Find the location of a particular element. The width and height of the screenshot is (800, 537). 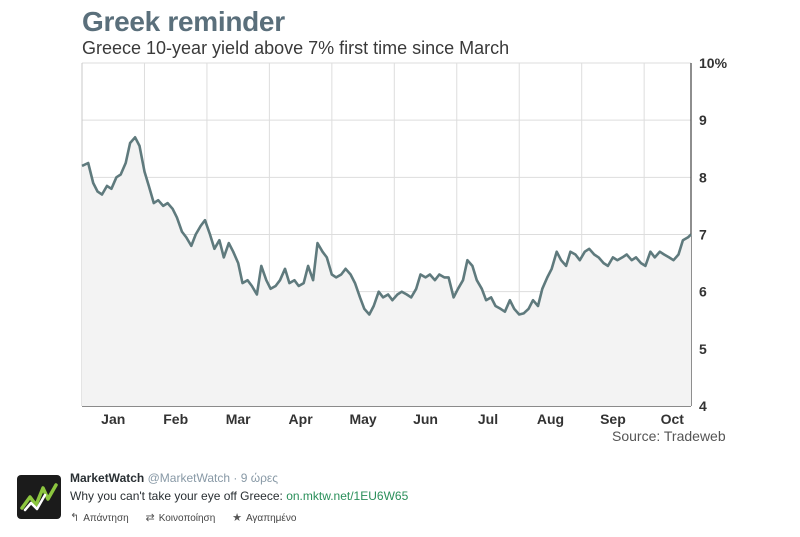

marketwatch-logo-icon is located at coordinates (39, 497).